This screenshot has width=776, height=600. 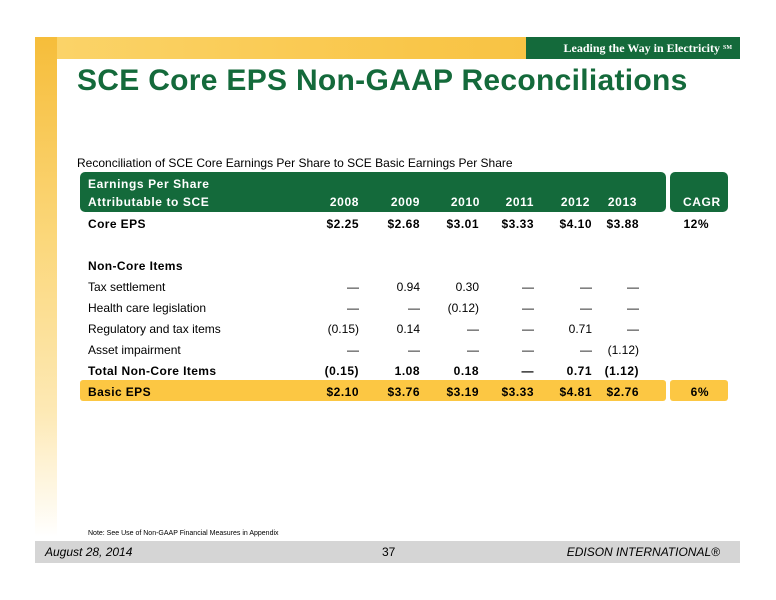 I want to click on noncore-heading: Non-Core Items, so click(x=135, y=266).